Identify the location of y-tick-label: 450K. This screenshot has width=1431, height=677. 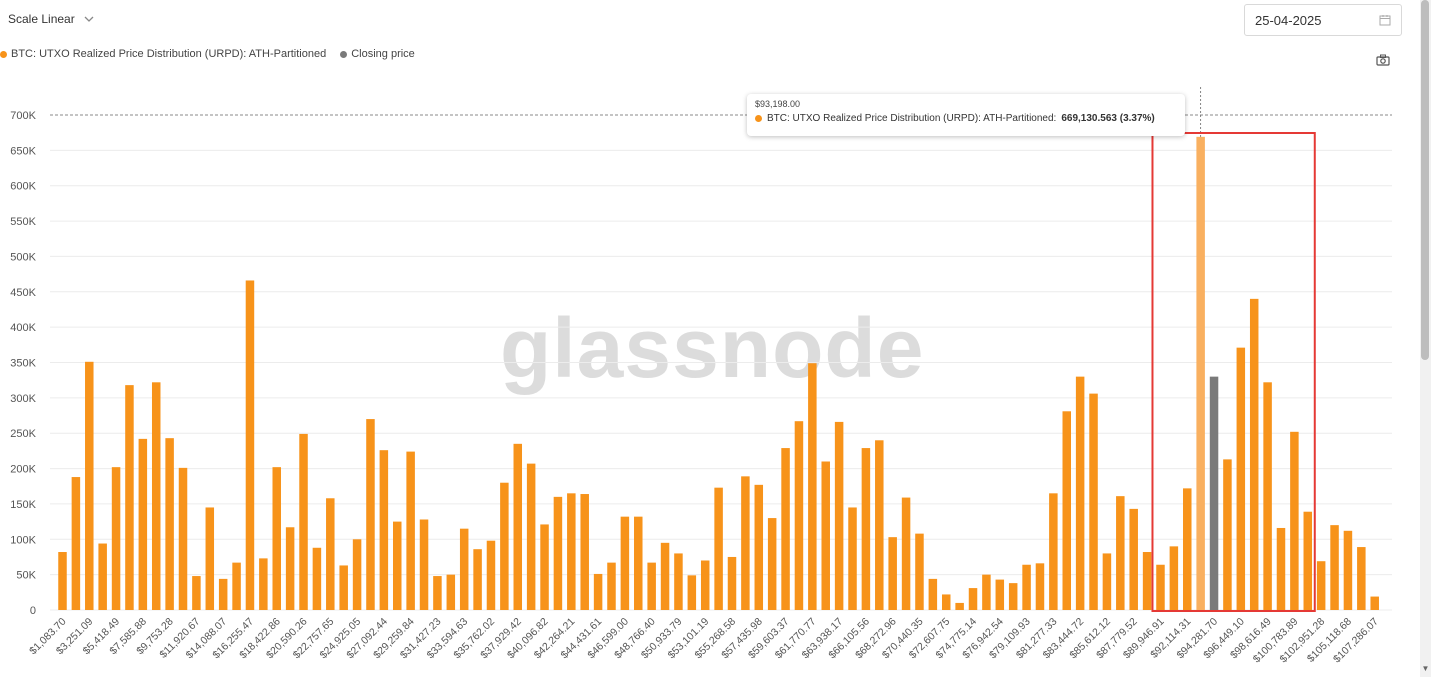
(23, 293).